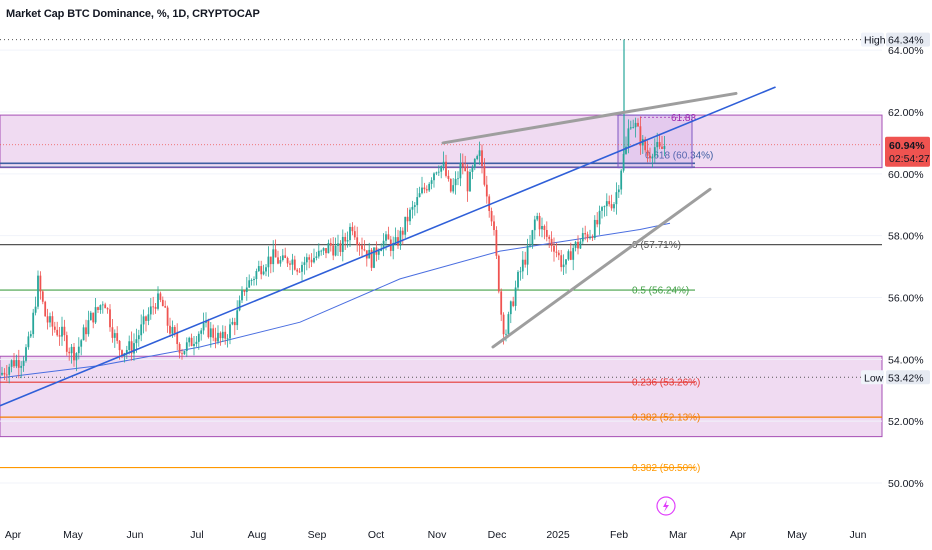  I want to click on low-marker-label: Low, so click(874, 378).